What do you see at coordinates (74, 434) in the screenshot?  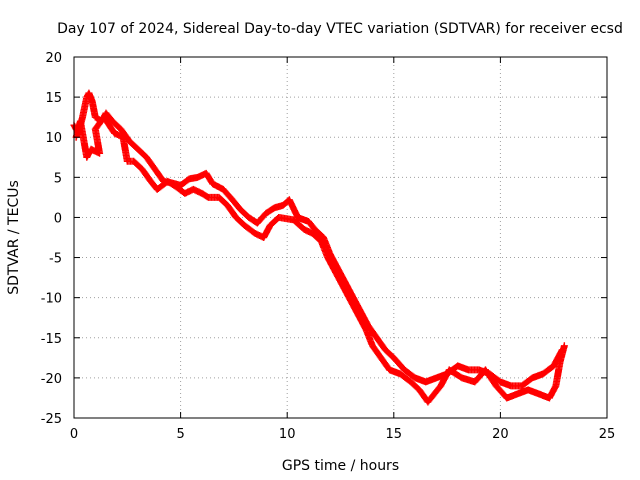 I see `x-tick-label: 0` at bounding box center [74, 434].